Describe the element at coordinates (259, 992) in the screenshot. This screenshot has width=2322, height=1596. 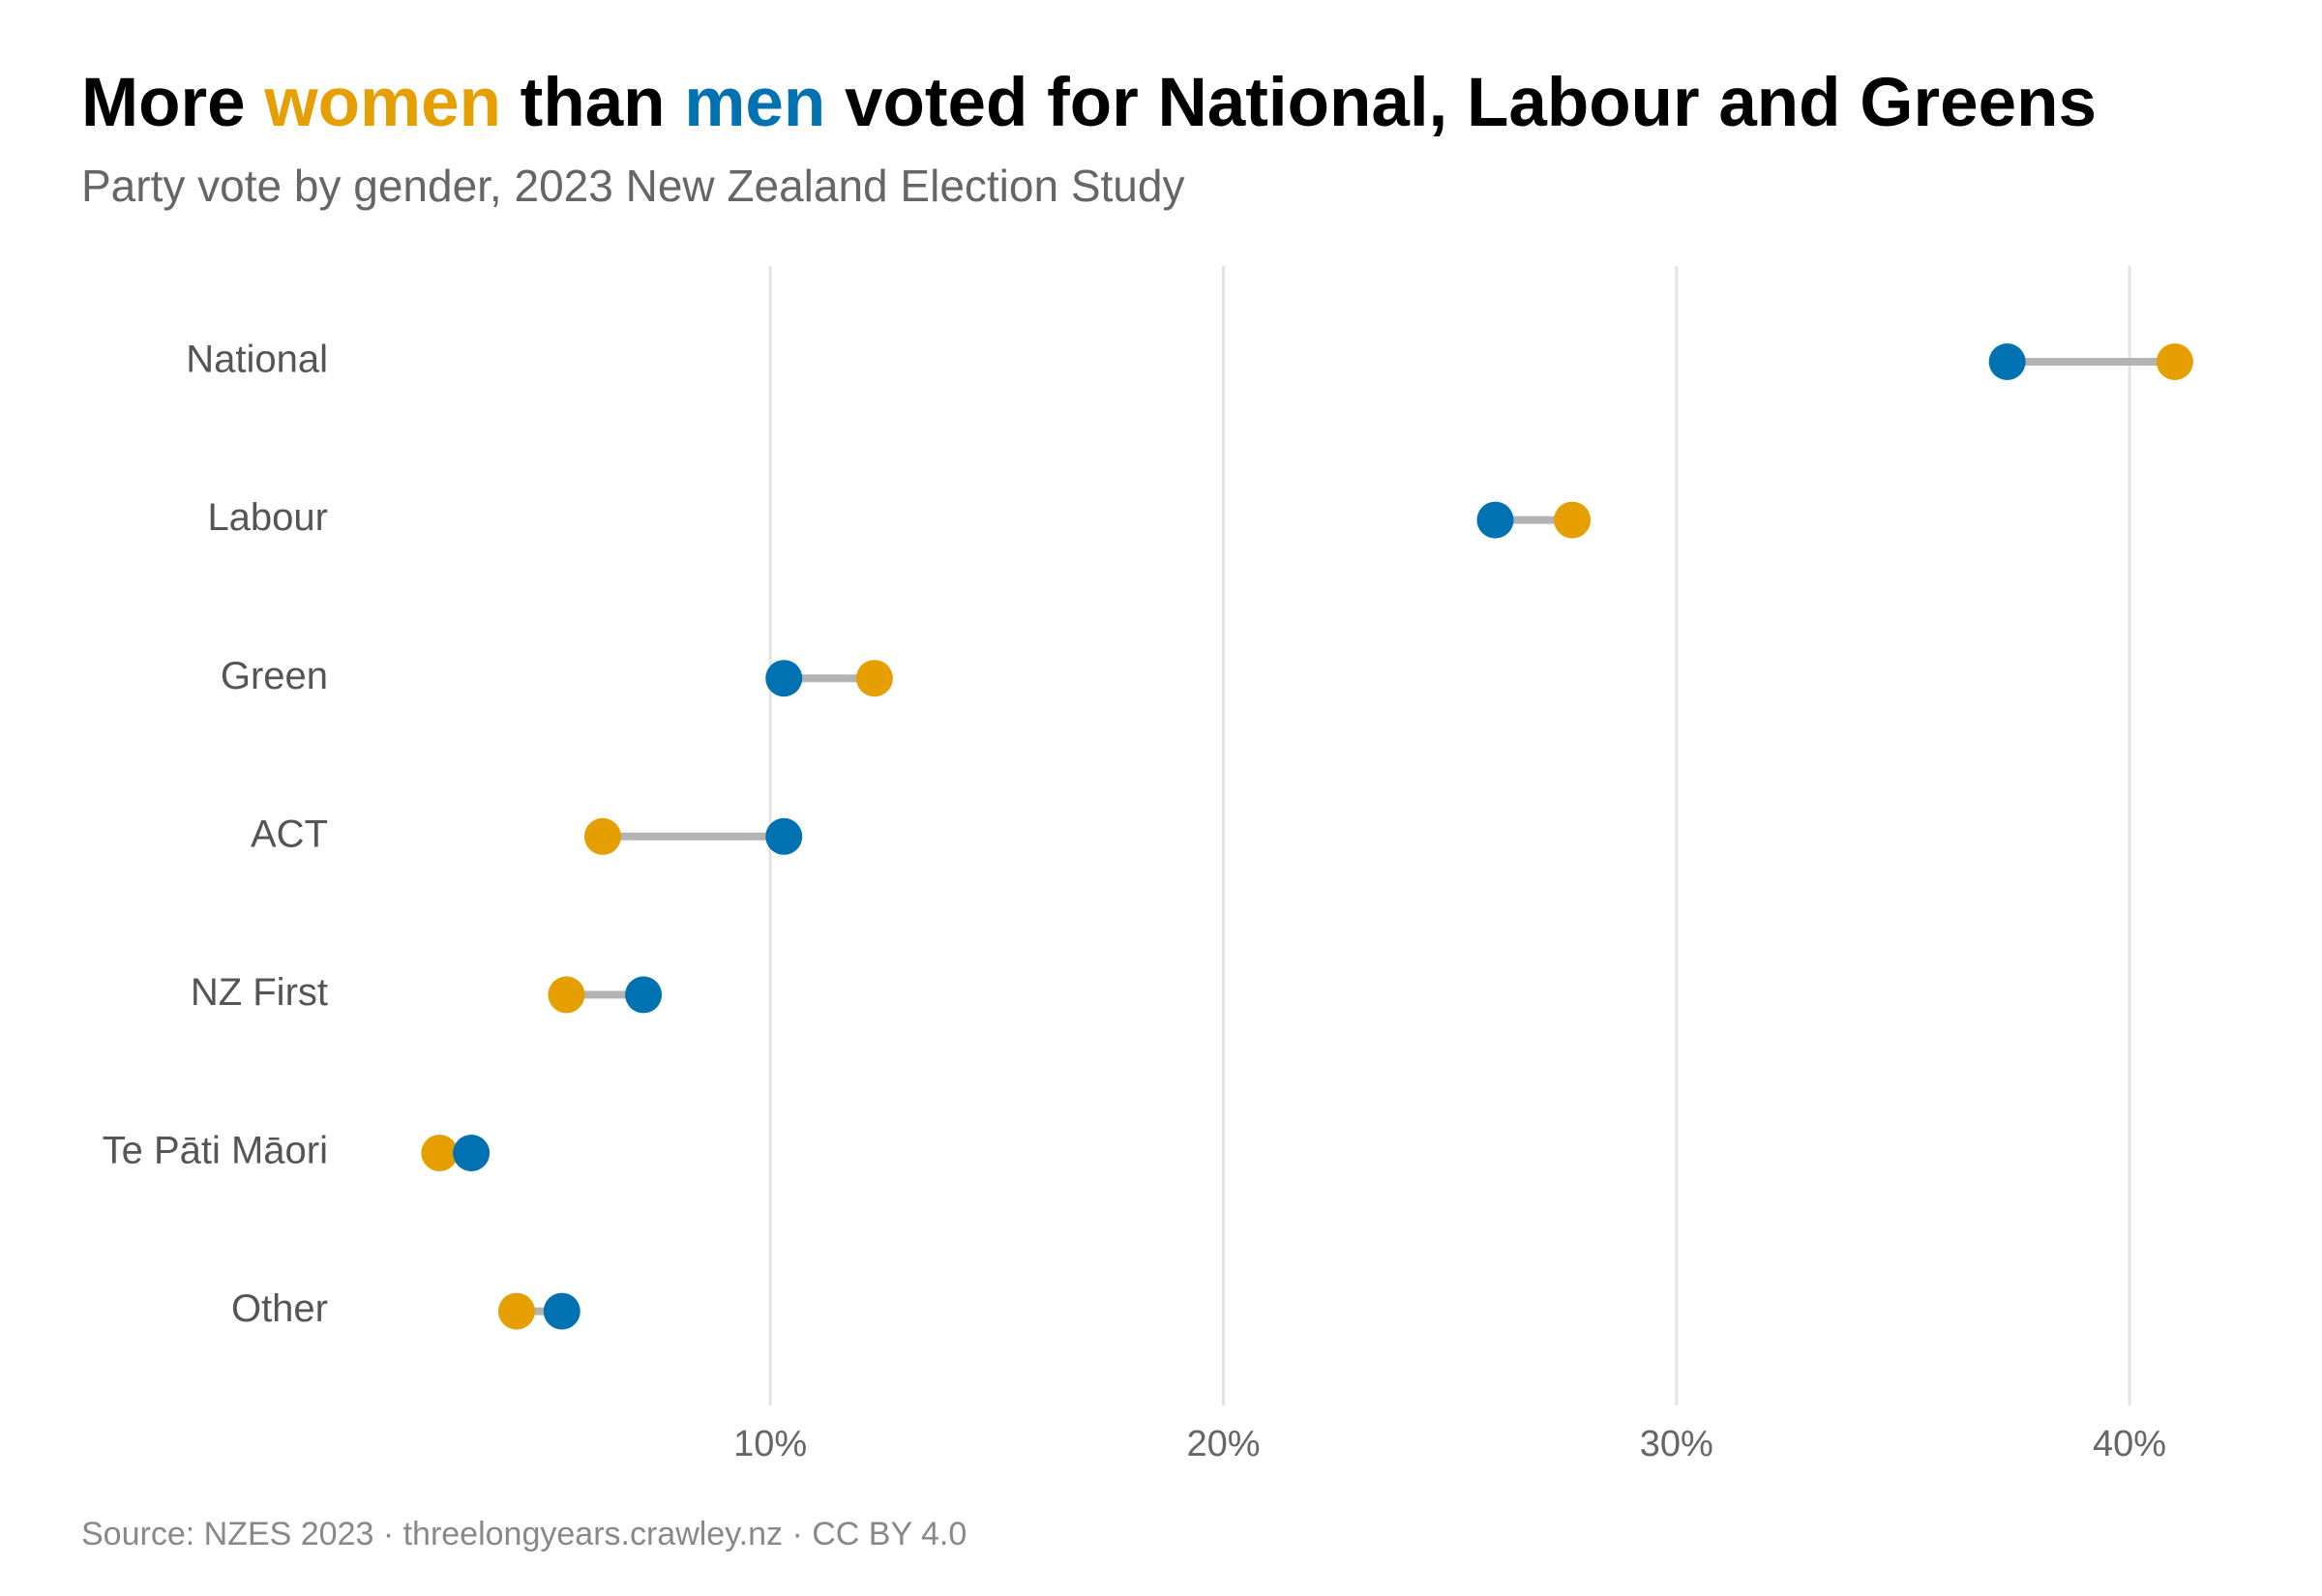
I see `y-tick-label: NZ First` at that location.